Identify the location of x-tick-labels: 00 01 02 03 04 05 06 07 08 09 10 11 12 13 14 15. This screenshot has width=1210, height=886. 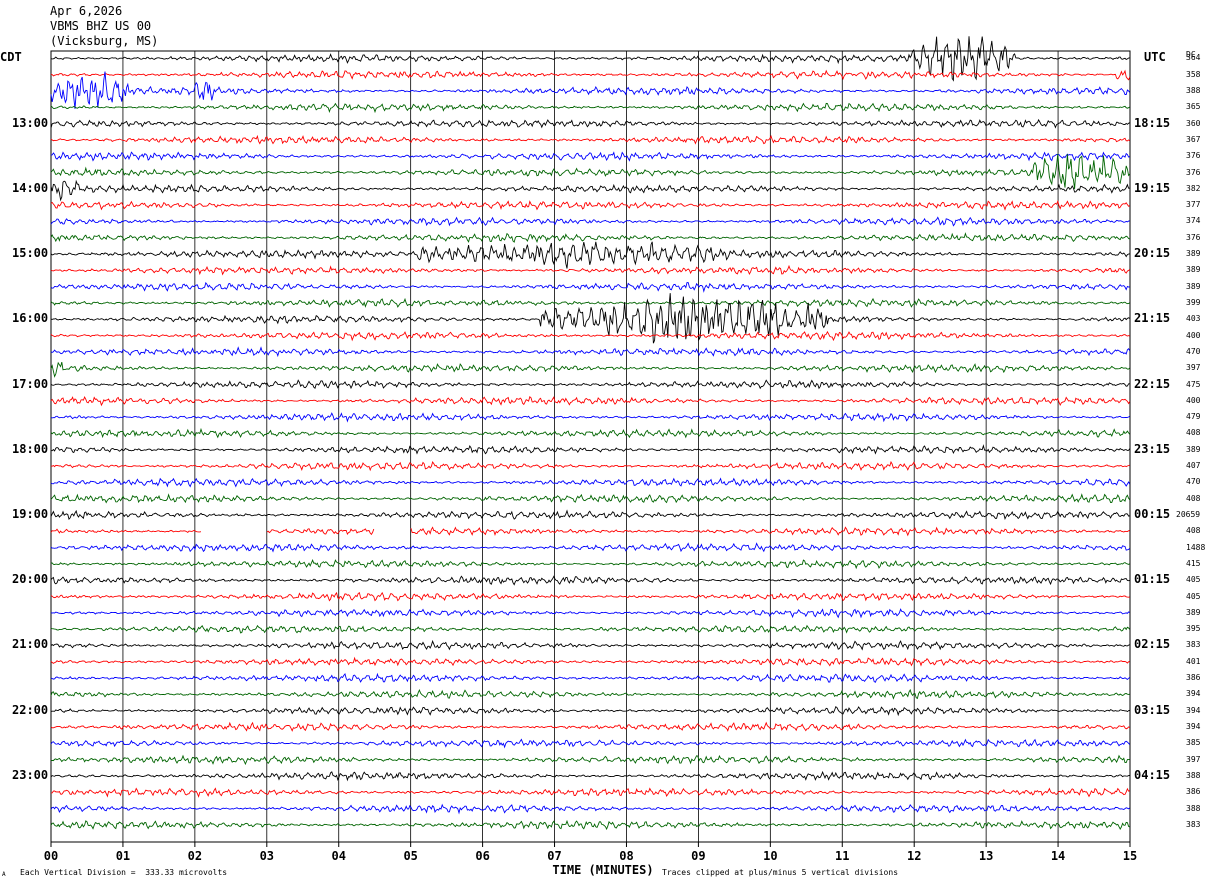
(590, 852).